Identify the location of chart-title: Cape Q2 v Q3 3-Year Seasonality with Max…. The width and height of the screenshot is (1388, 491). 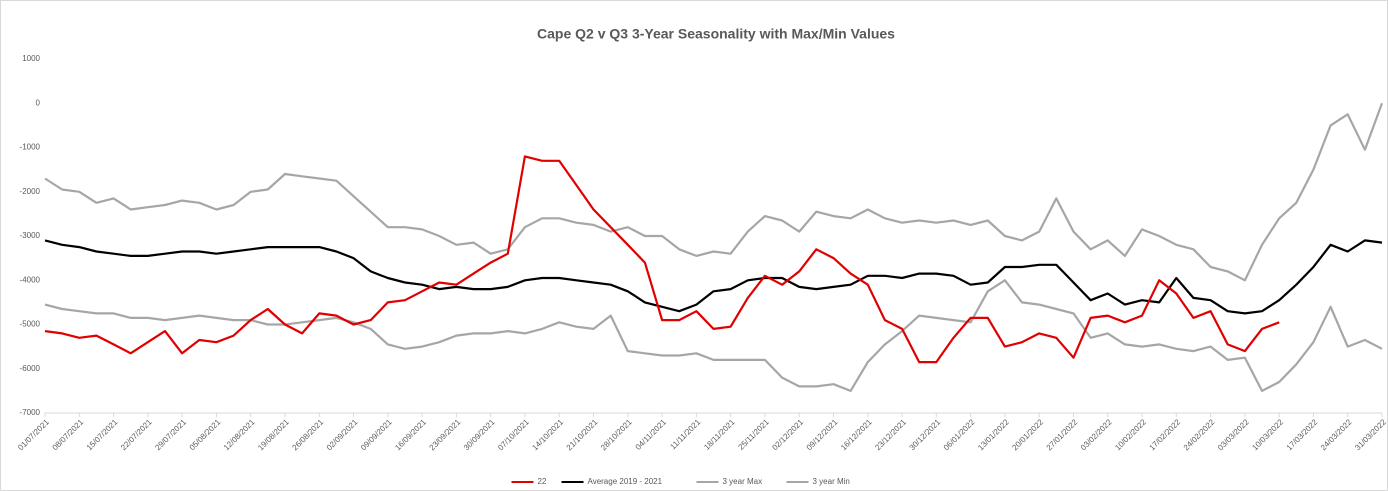
(716, 34).